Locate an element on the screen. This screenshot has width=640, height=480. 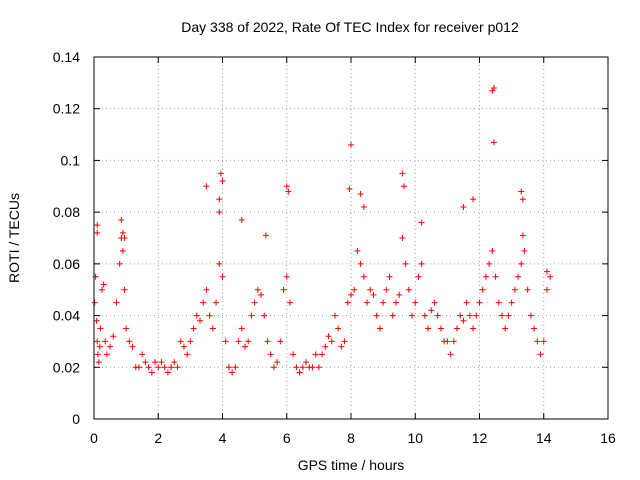
y-axis-label: ROTI / TECUs is located at coordinates (14, 238).